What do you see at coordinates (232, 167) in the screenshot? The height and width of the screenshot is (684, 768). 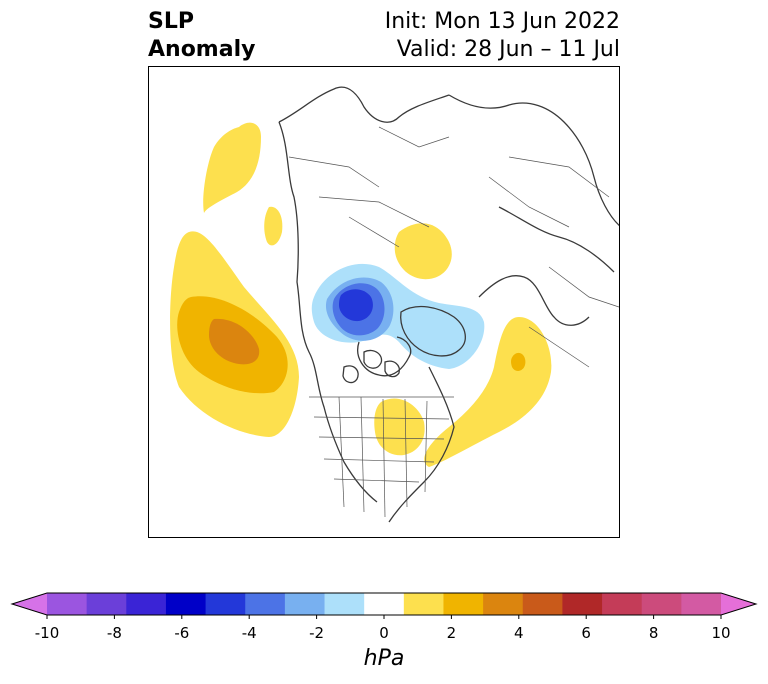 I see `positive-anomaly-alaska-gulf` at bounding box center [232, 167].